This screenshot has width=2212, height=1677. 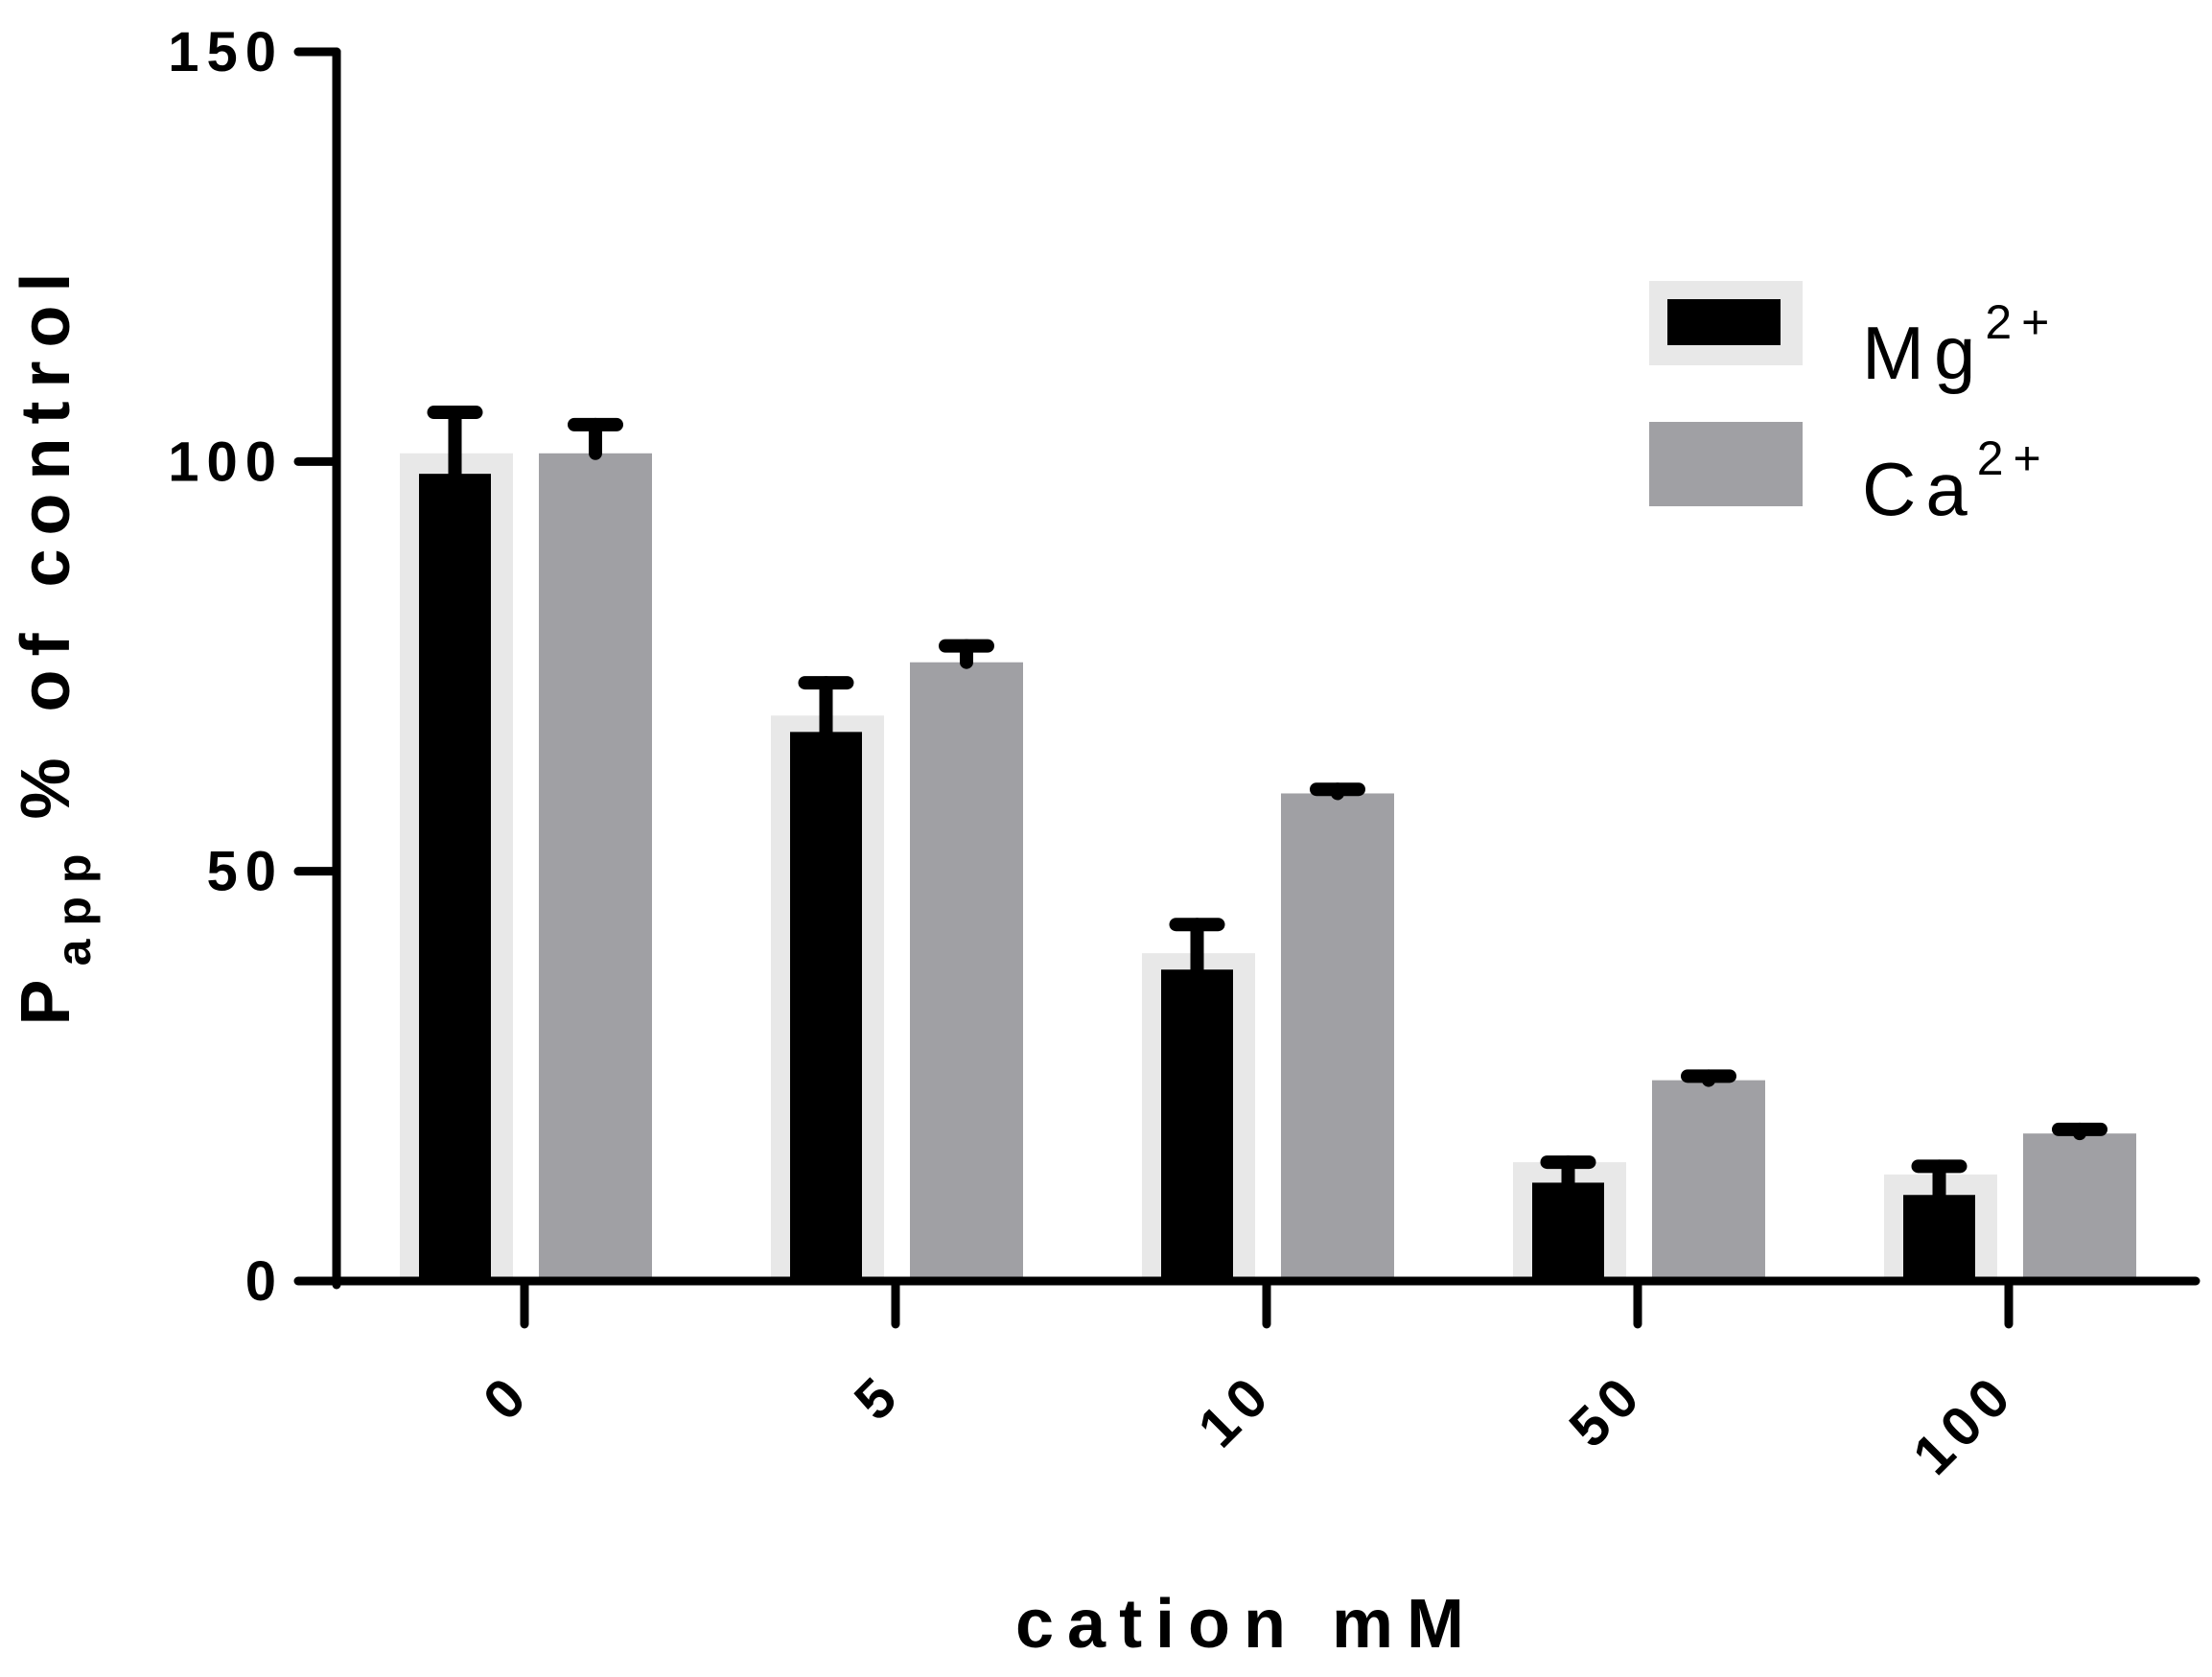 What do you see at coordinates (1964, 1423) in the screenshot?
I see `x-tick-label-100: 100` at bounding box center [1964, 1423].